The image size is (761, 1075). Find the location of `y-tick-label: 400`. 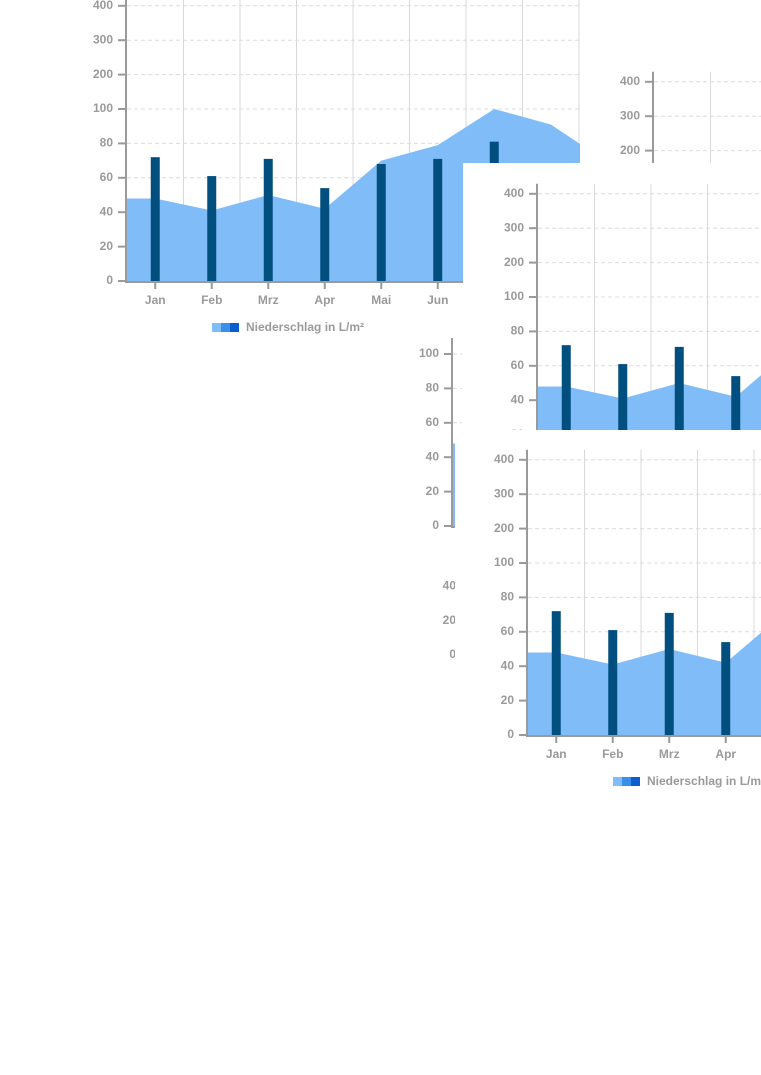

y-tick-label: 400 is located at coordinates (103, 6).